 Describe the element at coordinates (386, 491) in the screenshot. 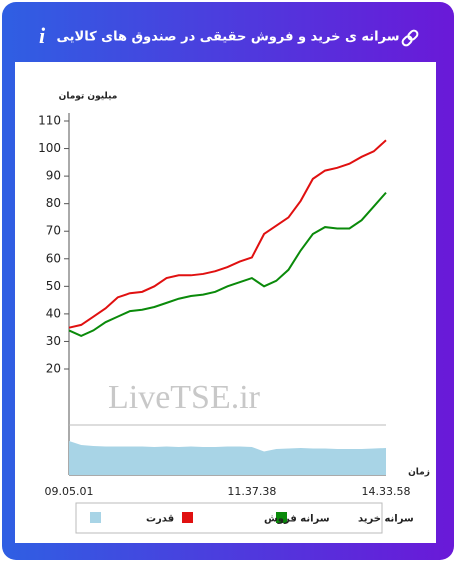

I see `x-tick-label: 14.33.58` at that location.